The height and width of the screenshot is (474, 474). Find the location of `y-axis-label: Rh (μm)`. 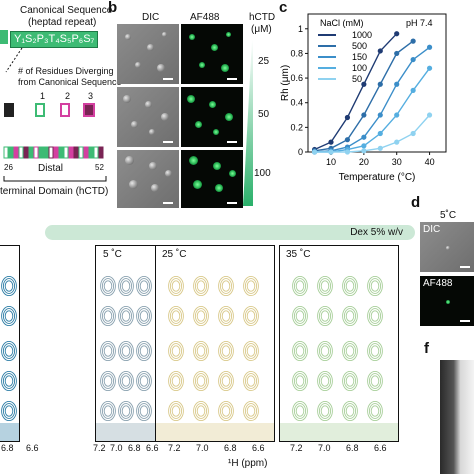

y-axis-label: Rh (μm) is located at coordinates (285, 83).